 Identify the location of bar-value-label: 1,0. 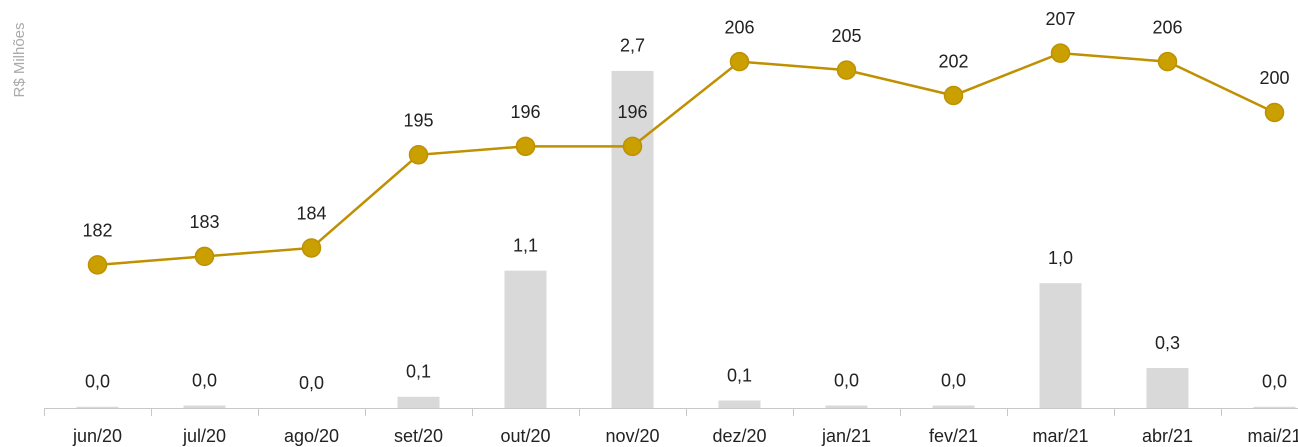
(1060, 258).